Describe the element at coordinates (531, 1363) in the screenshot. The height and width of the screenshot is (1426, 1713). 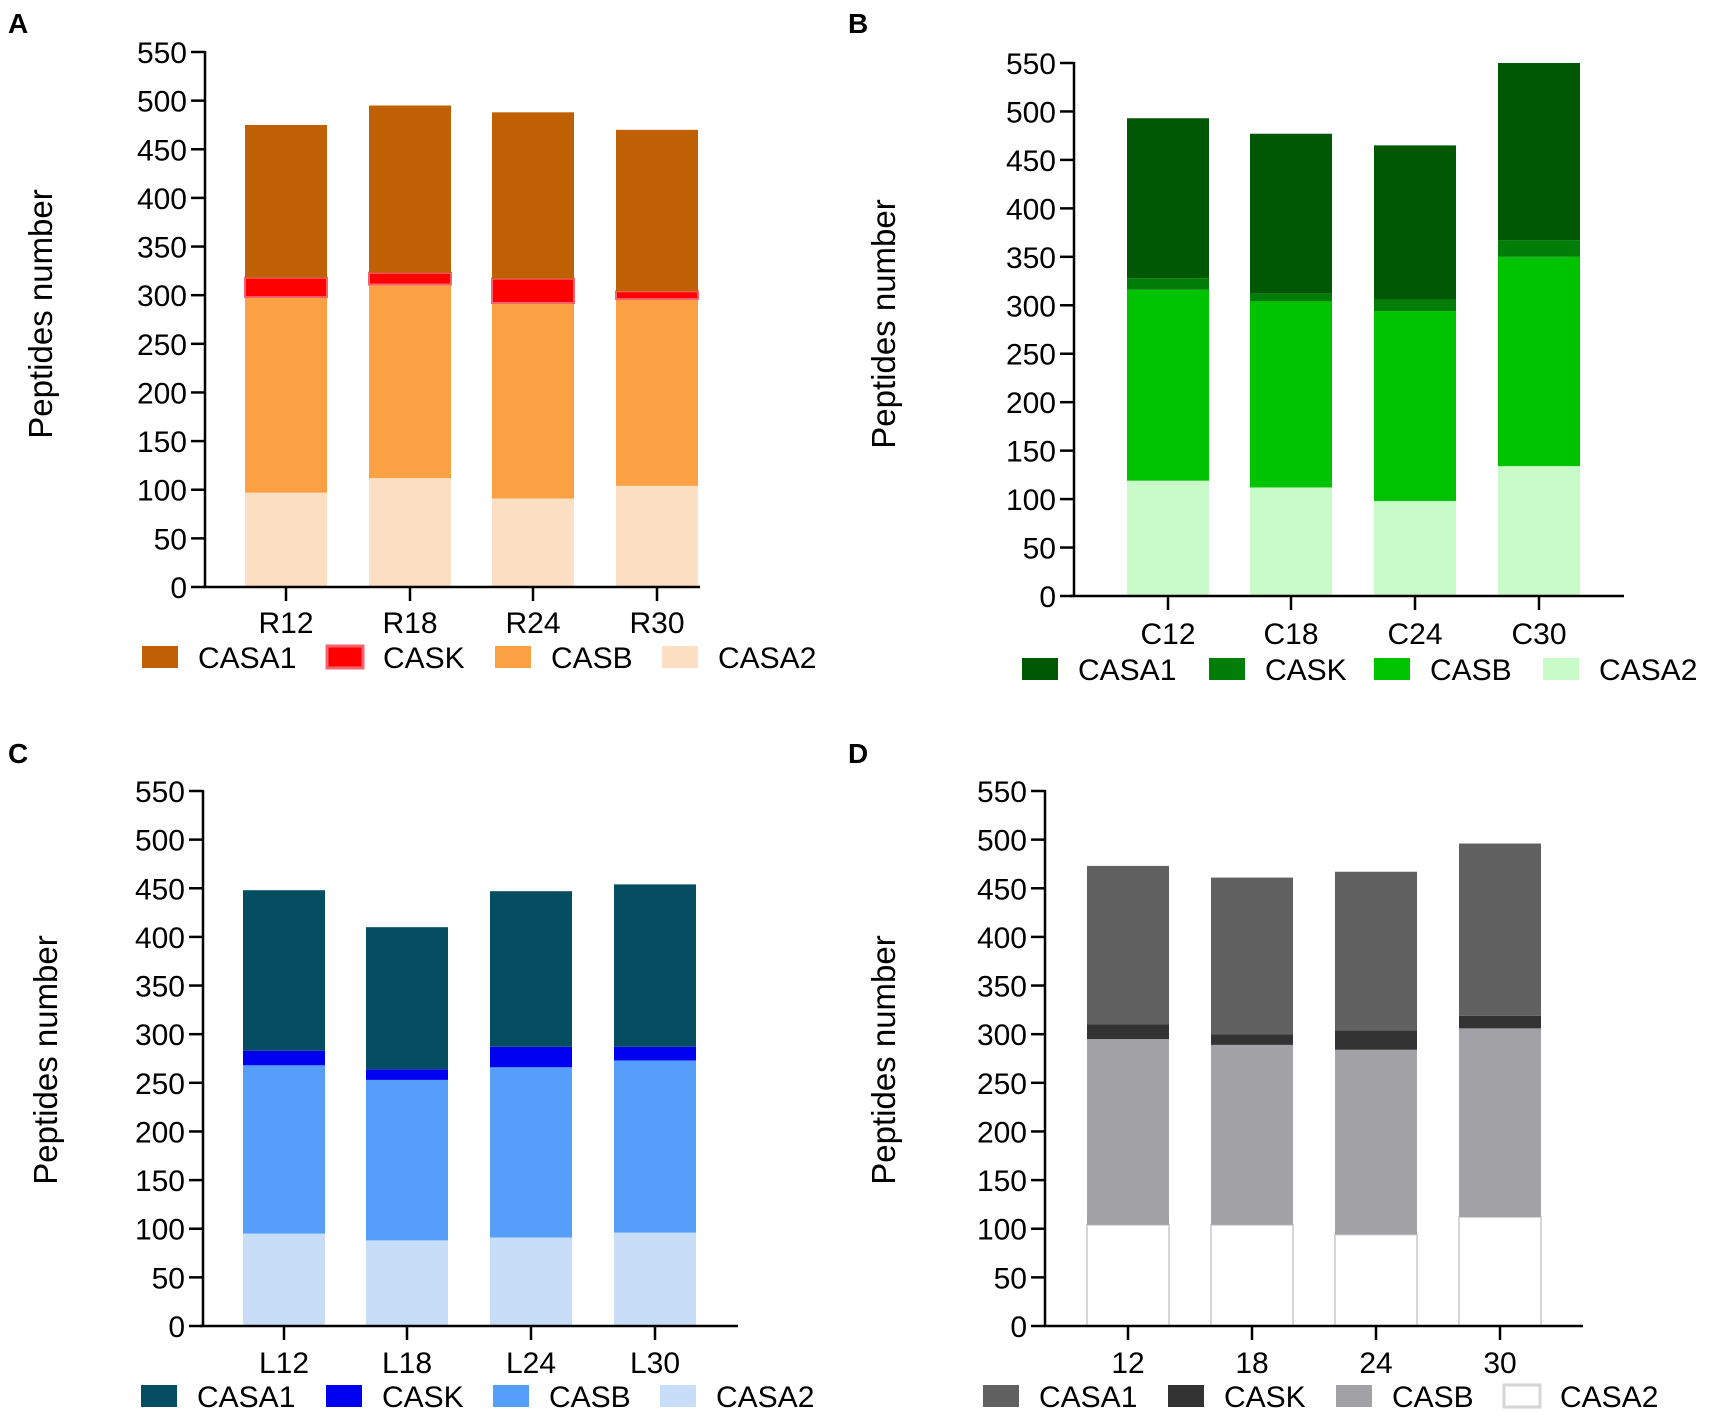
I see `x-tick-label: L24` at that location.